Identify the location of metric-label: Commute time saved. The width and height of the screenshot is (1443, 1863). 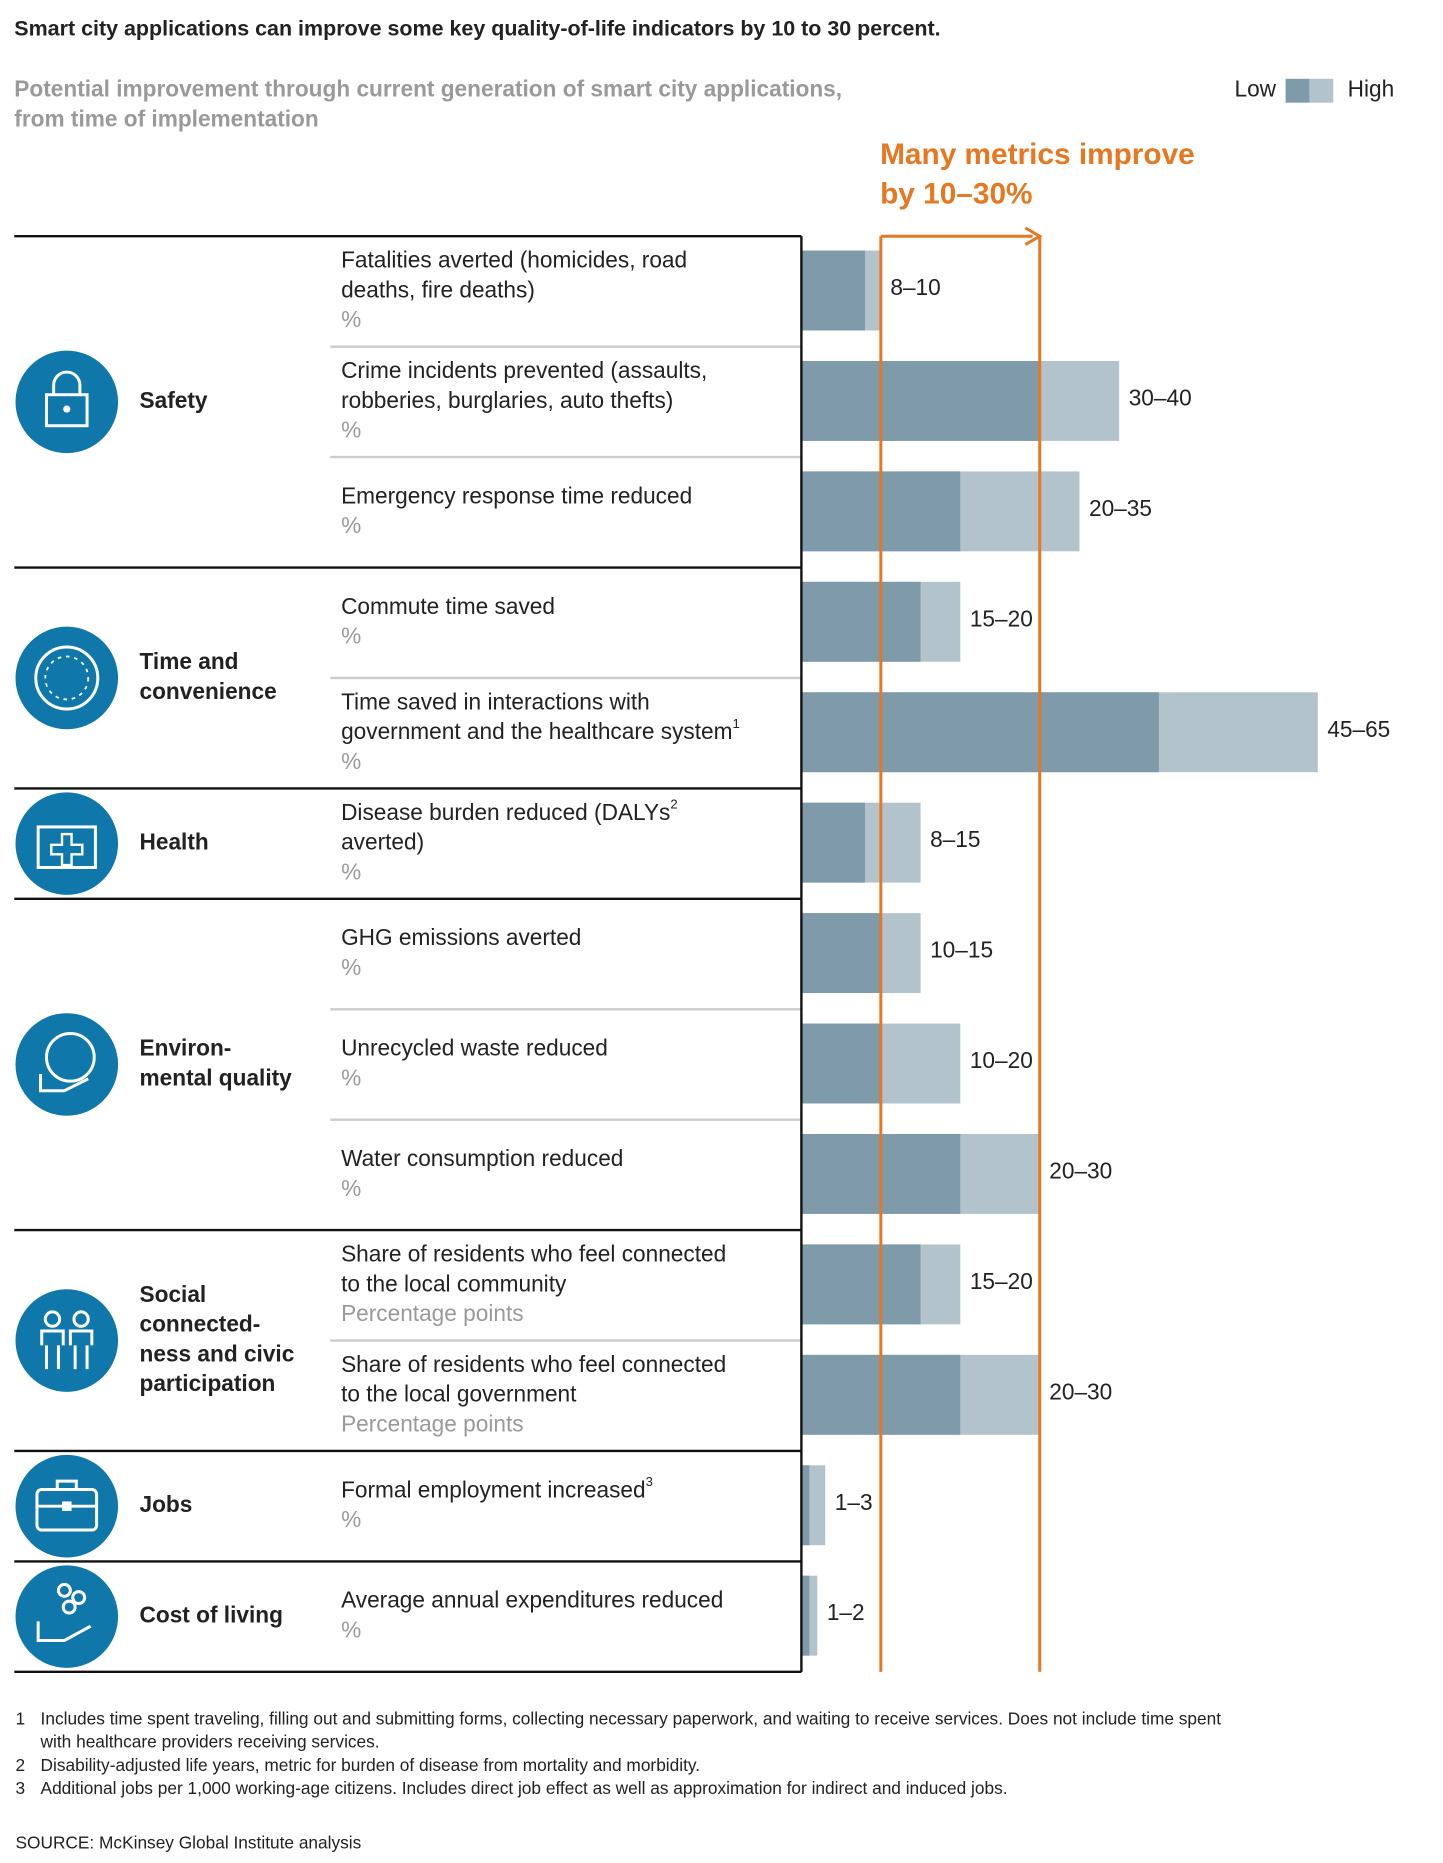
(448, 606).